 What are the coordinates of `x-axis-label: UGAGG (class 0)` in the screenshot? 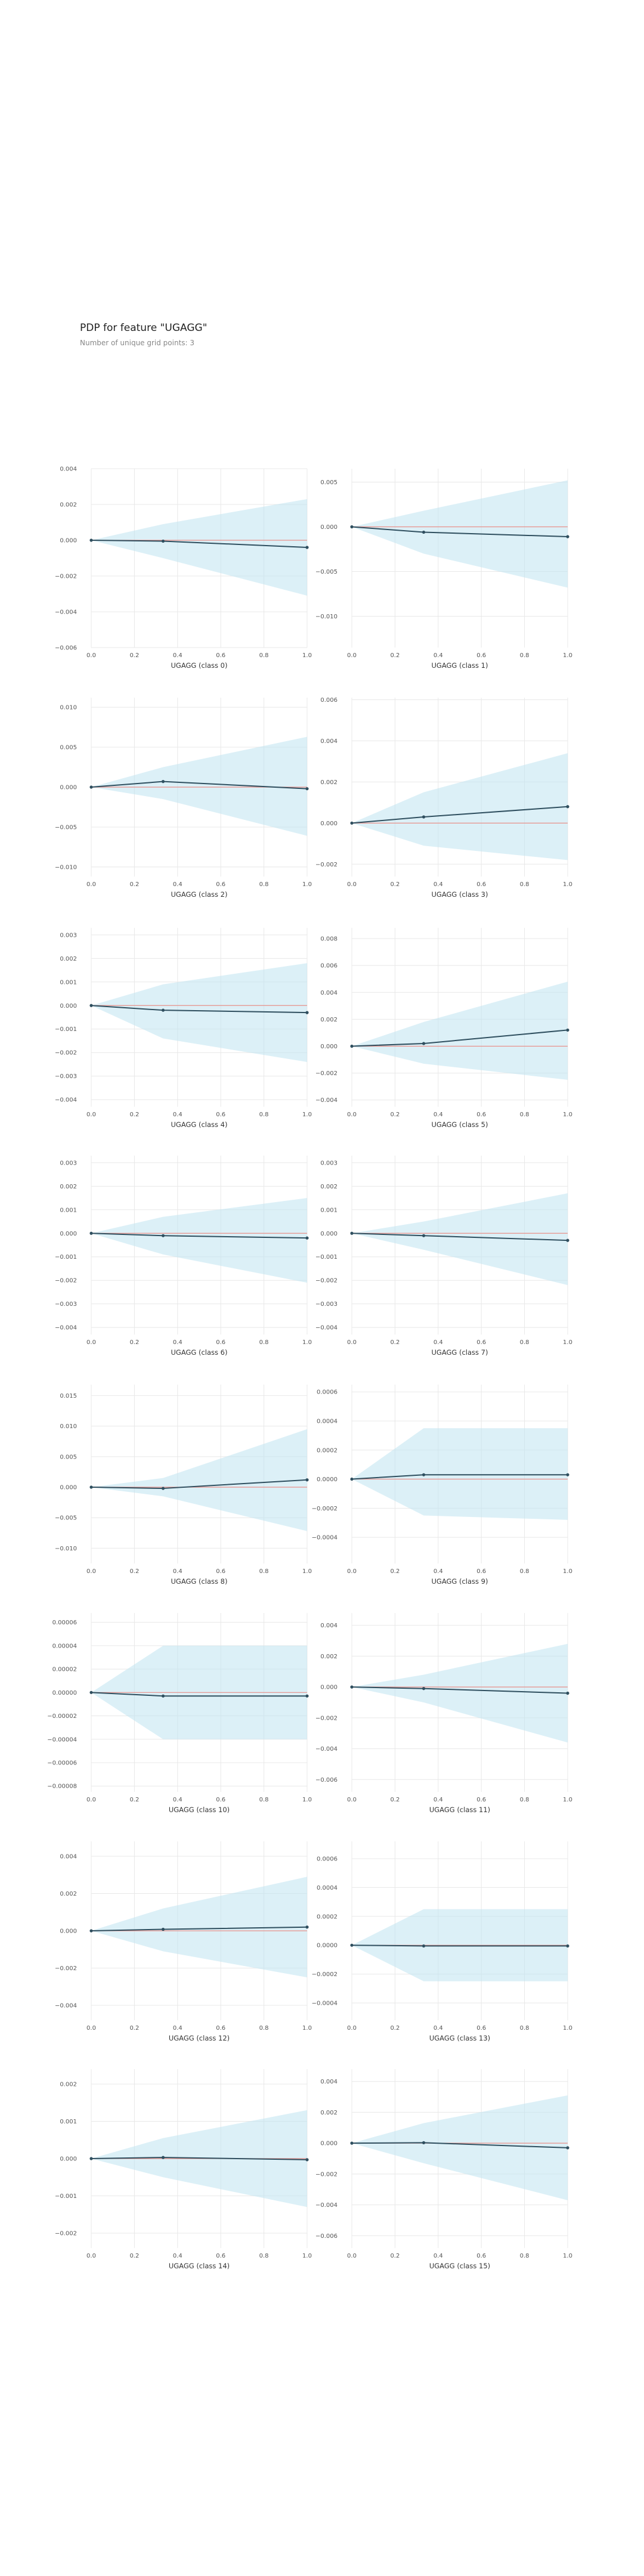 It's located at (200, 666).